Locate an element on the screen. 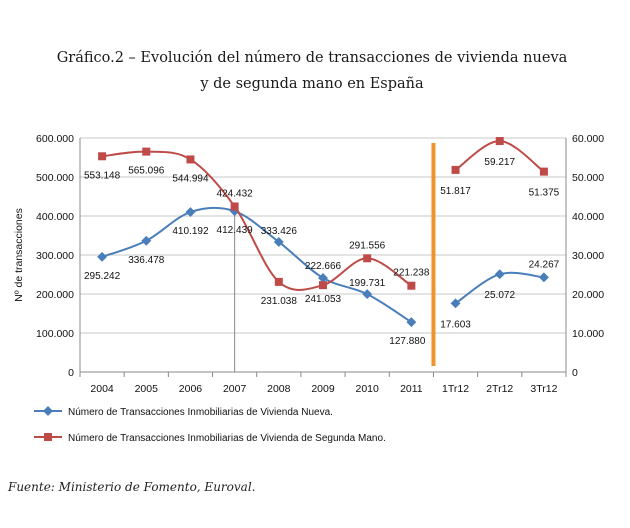 This screenshot has height=528, width=630. series-line-new-annual is located at coordinates (256, 264).